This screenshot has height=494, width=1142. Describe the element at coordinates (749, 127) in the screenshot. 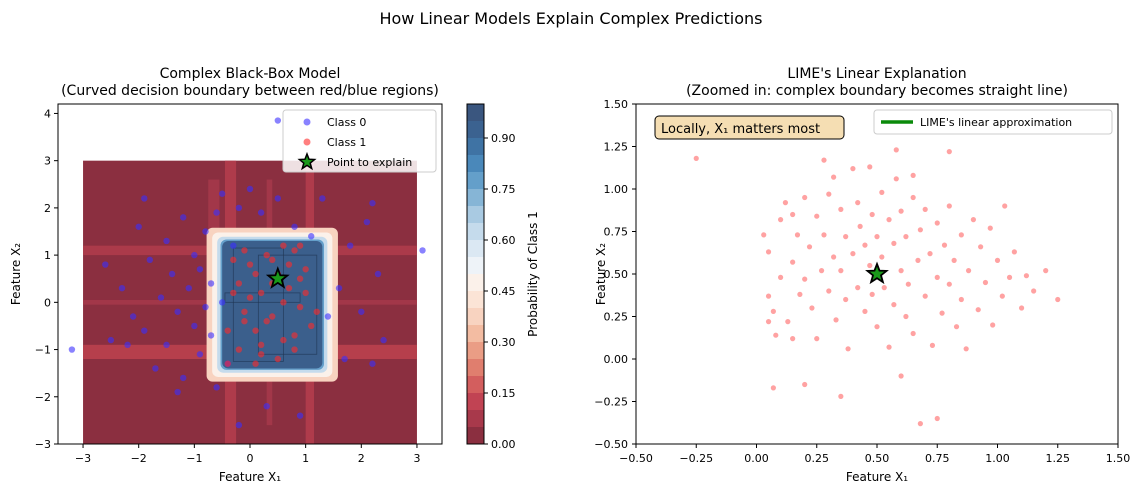

I see `annotation-background` at that location.